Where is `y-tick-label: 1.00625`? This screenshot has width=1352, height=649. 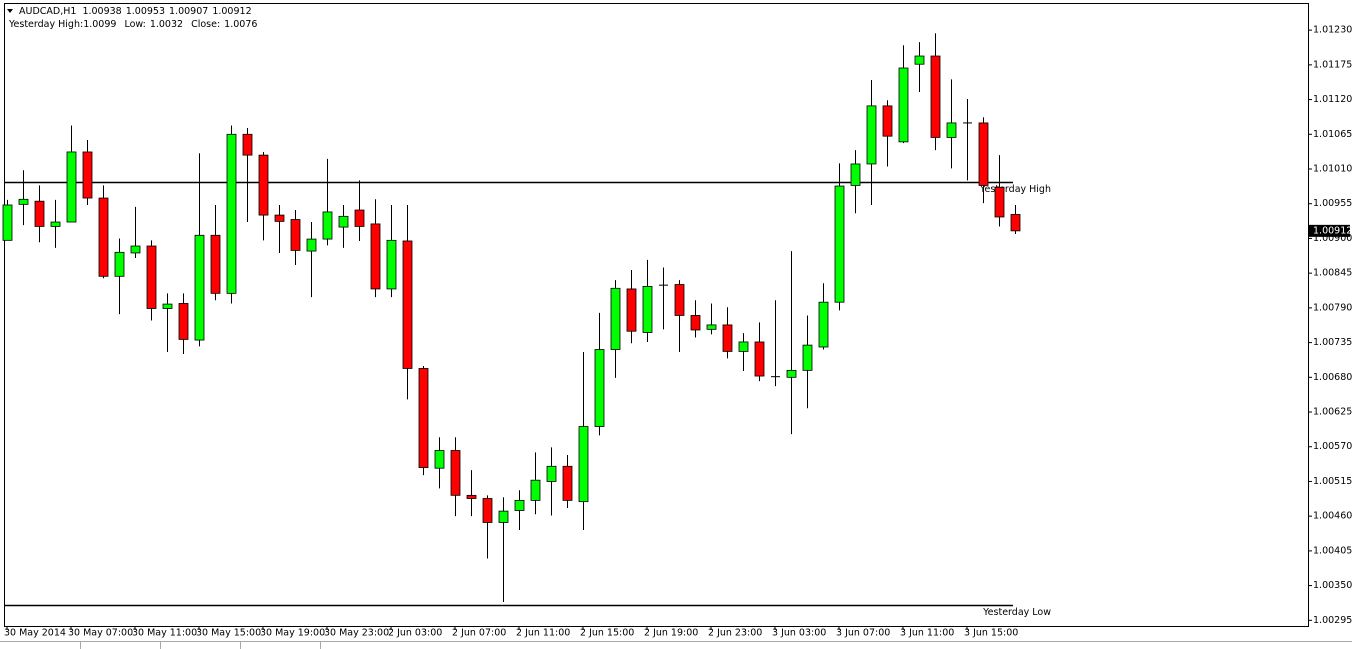 y-tick-label: 1.00625 is located at coordinates (1332, 412).